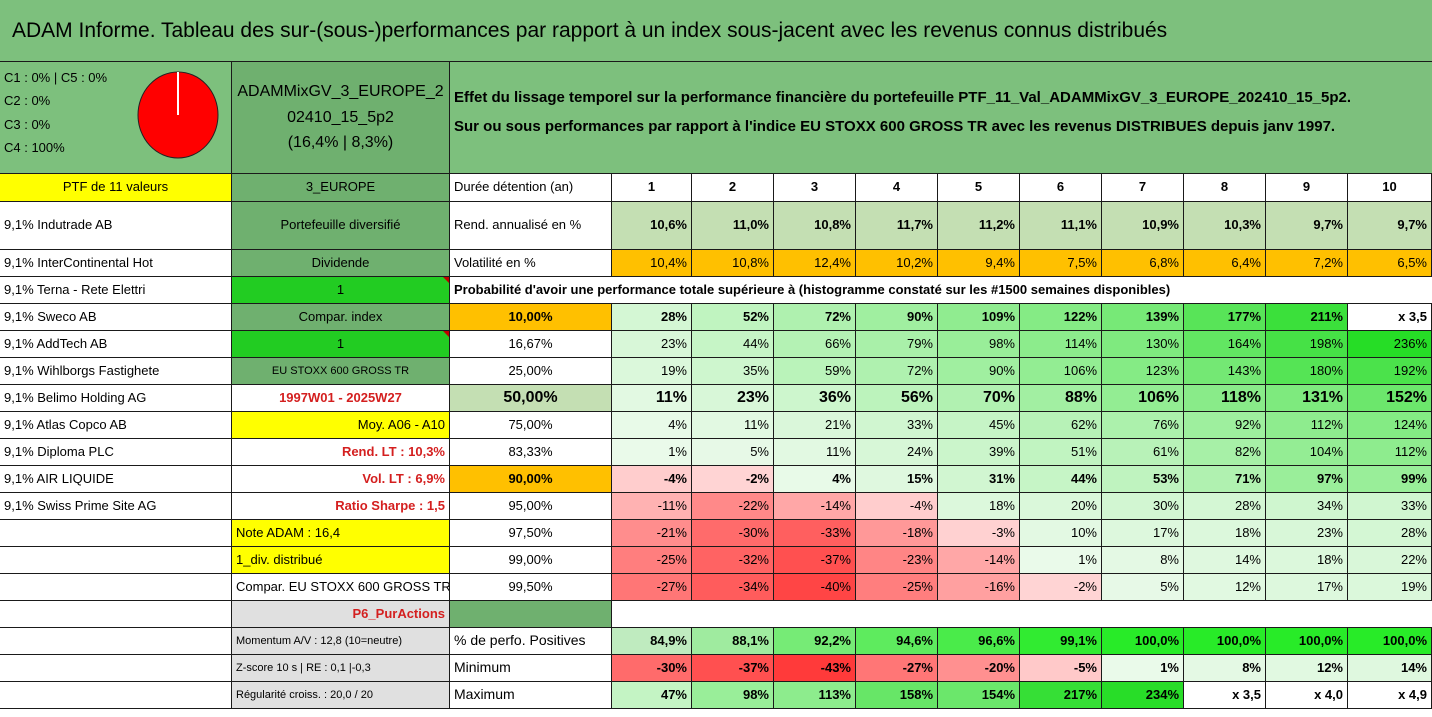 The height and width of the screenshot is (717, 1432). What do you see at coordinates (1225, 452) in the screenshot?
I see `prob-value: 82%` at bounding box center [1225, 452].